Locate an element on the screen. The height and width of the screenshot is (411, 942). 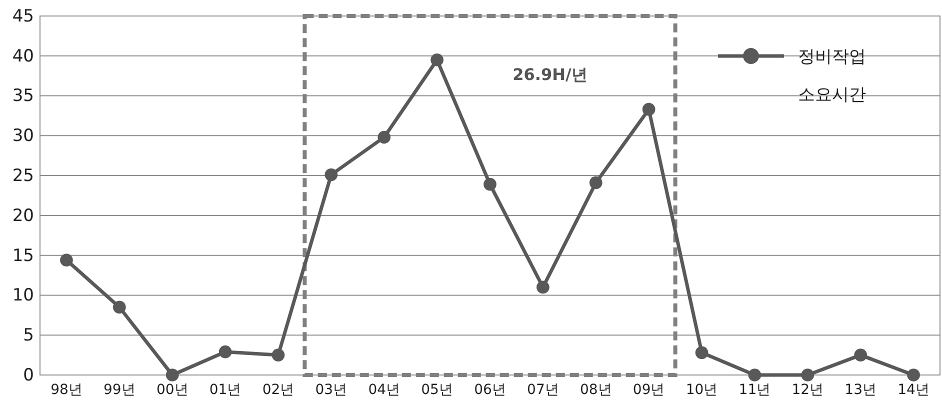
x-tick-label: 13년 is located at coordinates (860, 390).